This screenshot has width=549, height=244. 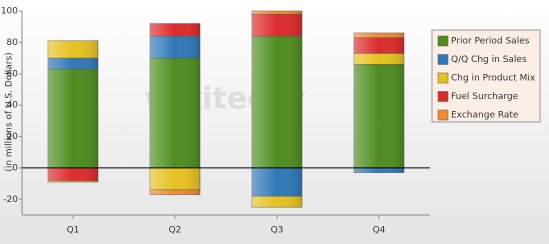 I want to click on x-tick-label: Q3, so click(x=277, y=231).